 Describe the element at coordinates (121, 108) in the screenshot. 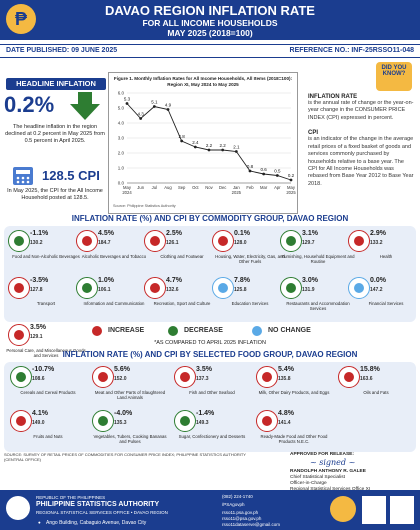

I see `y-tick-label: 5.0` at that location.